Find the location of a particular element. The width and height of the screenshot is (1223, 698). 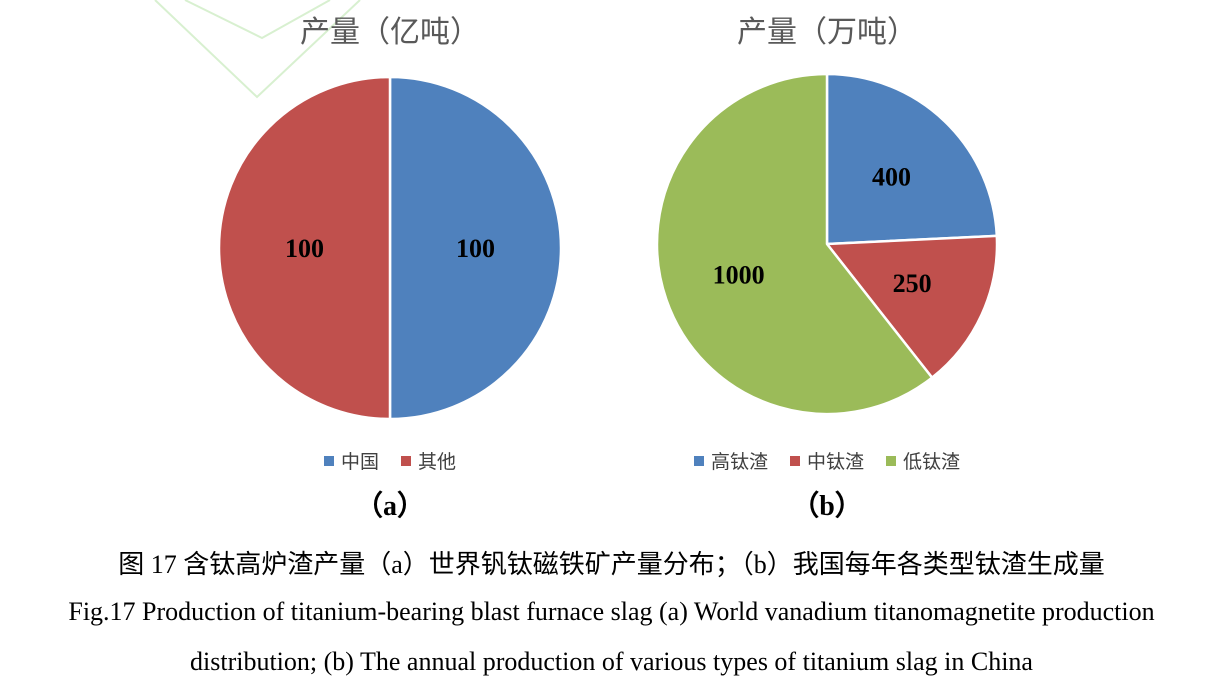

panel-label-b: （b） is located at coordinates (827, 505).